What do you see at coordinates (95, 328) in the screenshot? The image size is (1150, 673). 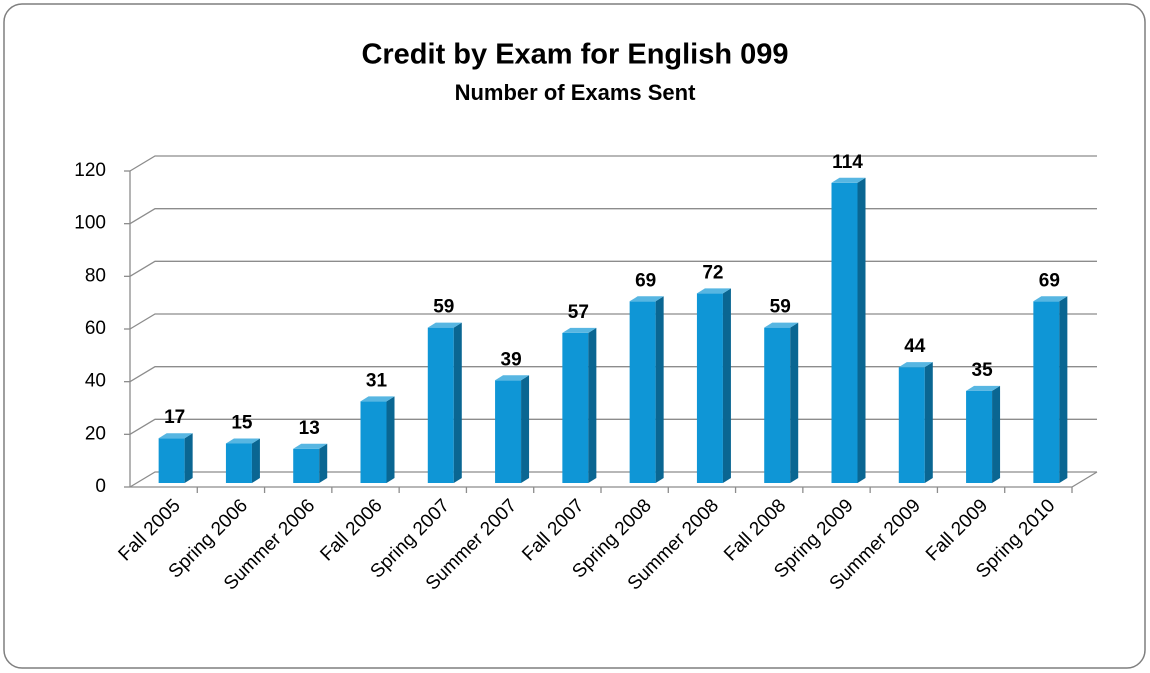 I see `y-tick-label: 60` at bounding box center [95, 328].